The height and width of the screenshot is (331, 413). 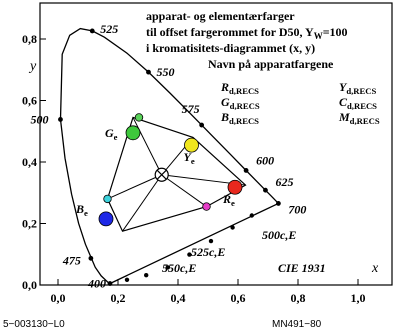 I want to click on legend-entry-C-main: C, so click(x=343, y=102).